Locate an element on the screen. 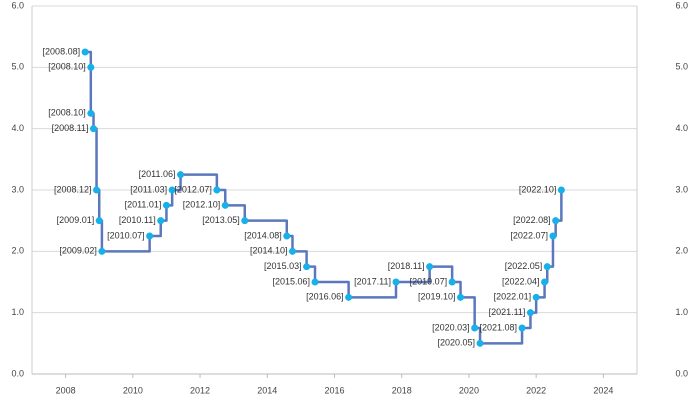 Image resolution: width=700 pixels, height=402 pixels. point-label: [2020.03] is located at coordinates (451, 327).